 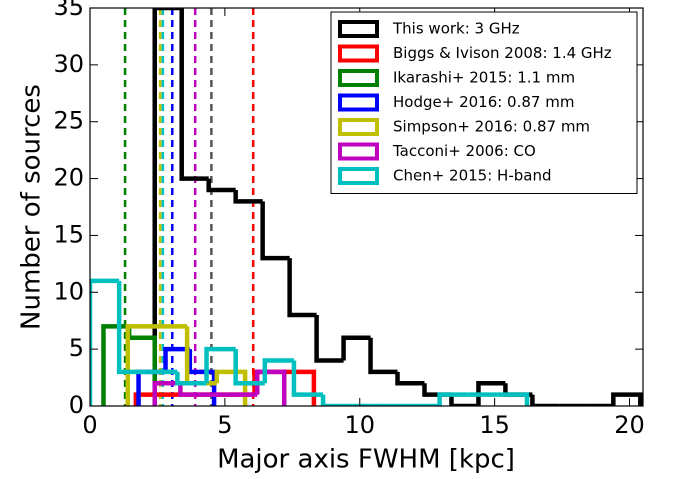 I want to click on y-tick-label: 25, so click(x=68, y=121).